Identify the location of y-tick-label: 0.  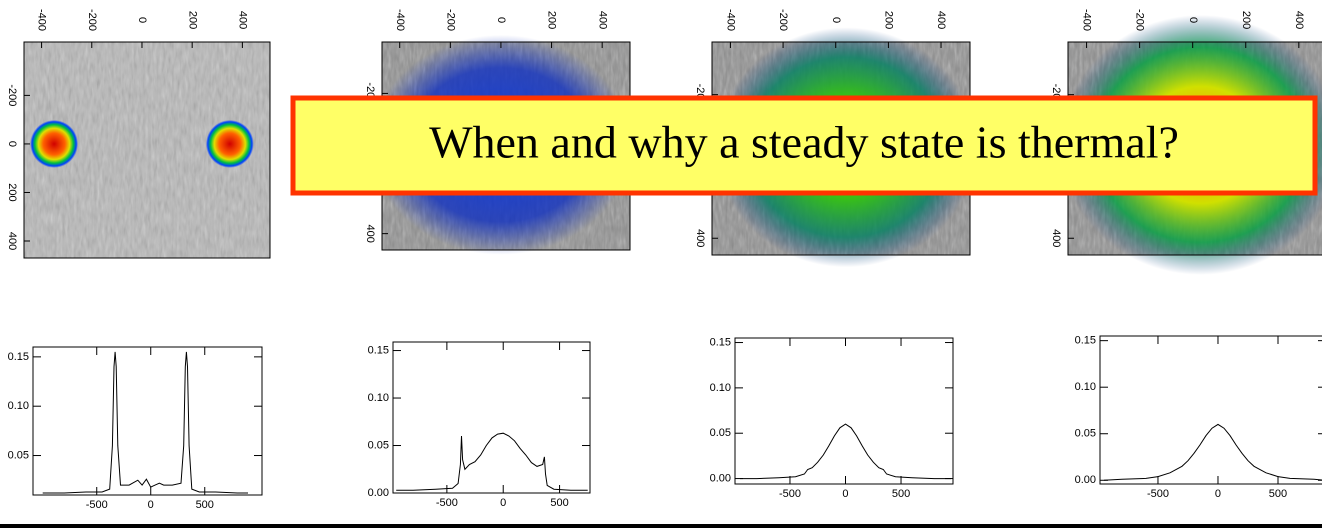
(12, 144).